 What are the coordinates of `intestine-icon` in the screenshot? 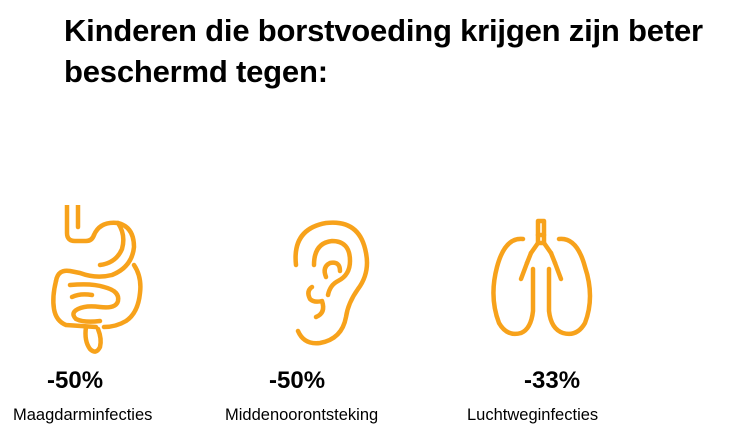 It's located at (97, 279).